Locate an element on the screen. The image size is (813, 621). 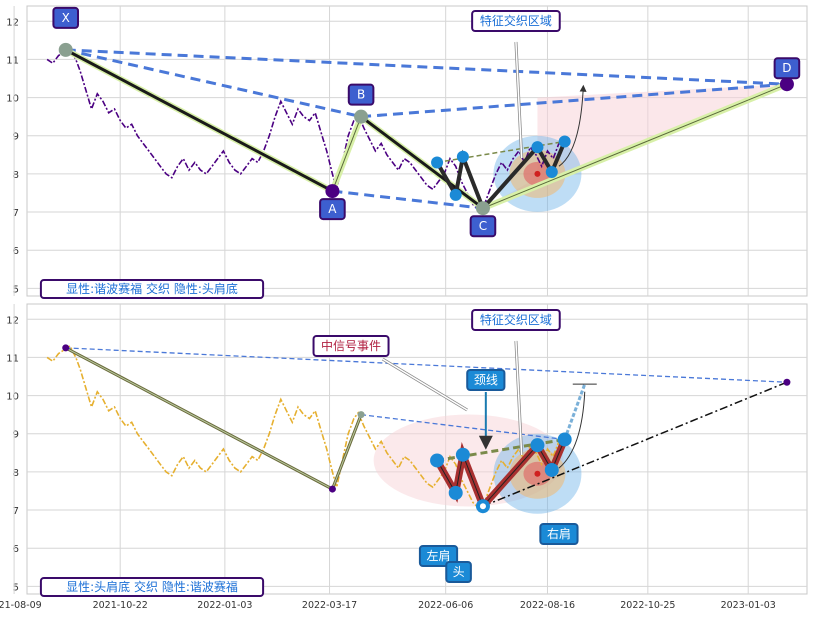
label-b: B is located at coordinates (361, 94).